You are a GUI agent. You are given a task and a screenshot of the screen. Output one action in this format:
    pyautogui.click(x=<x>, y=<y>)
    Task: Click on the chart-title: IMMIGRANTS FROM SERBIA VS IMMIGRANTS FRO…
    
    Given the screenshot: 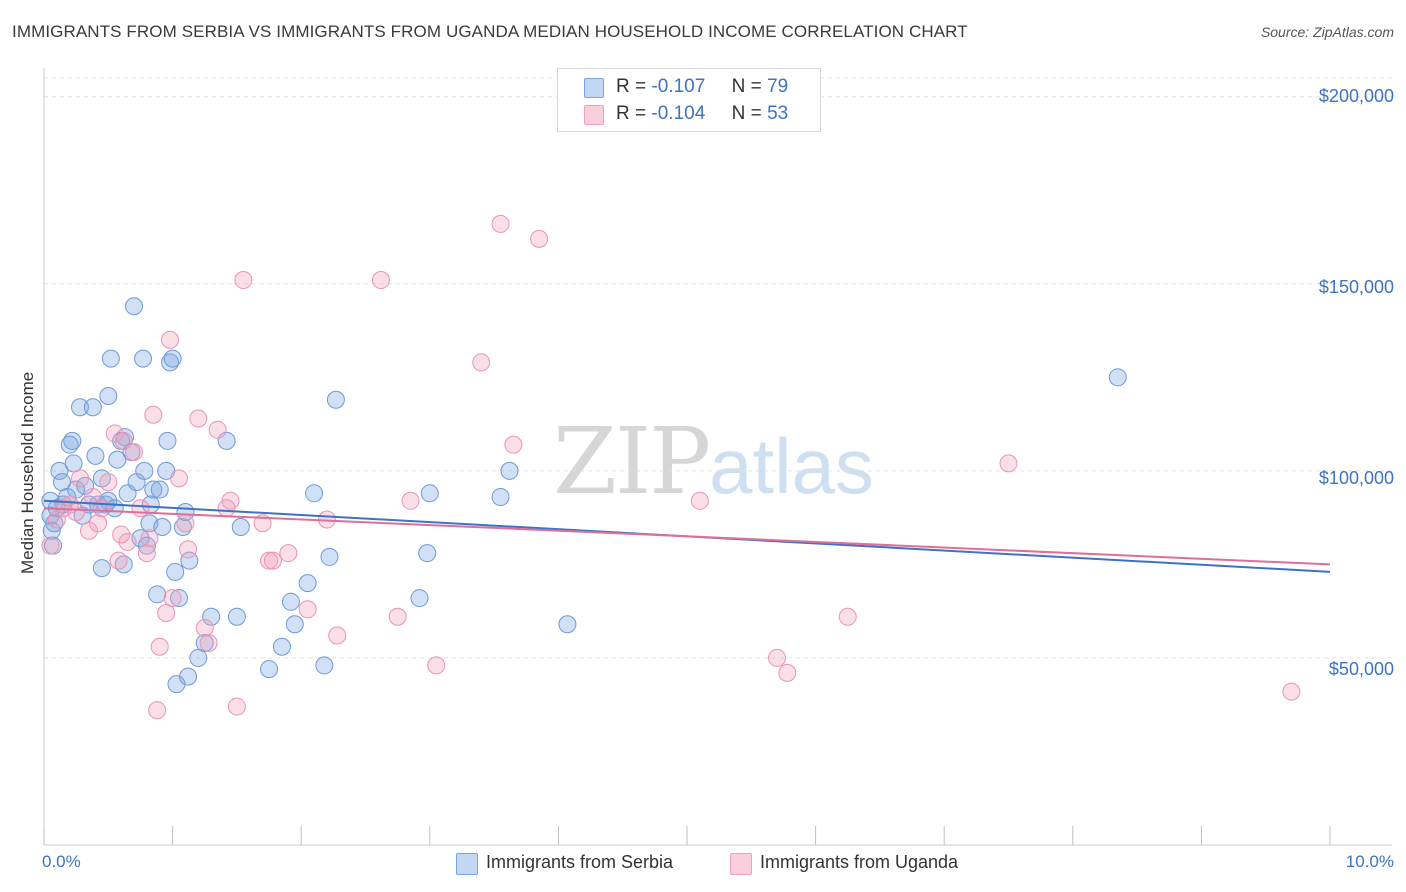 What is the action you would take?
    pyautogui.click(x=490, y=31)
    